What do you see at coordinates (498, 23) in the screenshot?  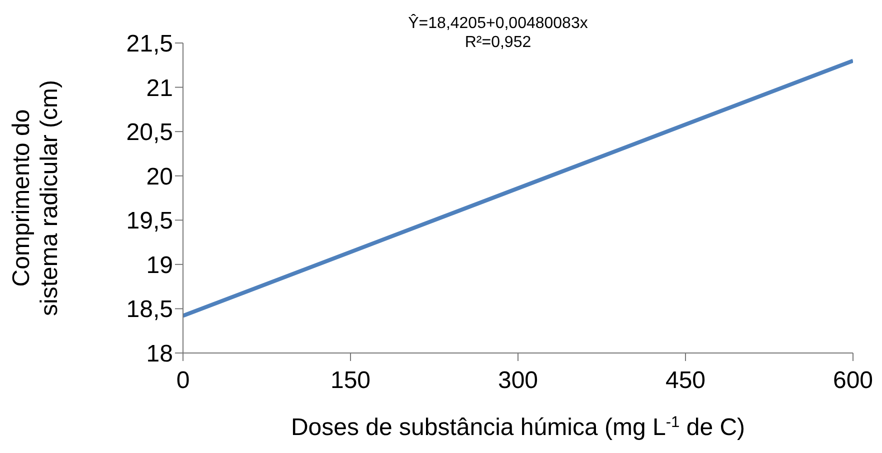 I see `text: Ŷ=18,4205+0,00480083x` at bounding box center [498, 23].